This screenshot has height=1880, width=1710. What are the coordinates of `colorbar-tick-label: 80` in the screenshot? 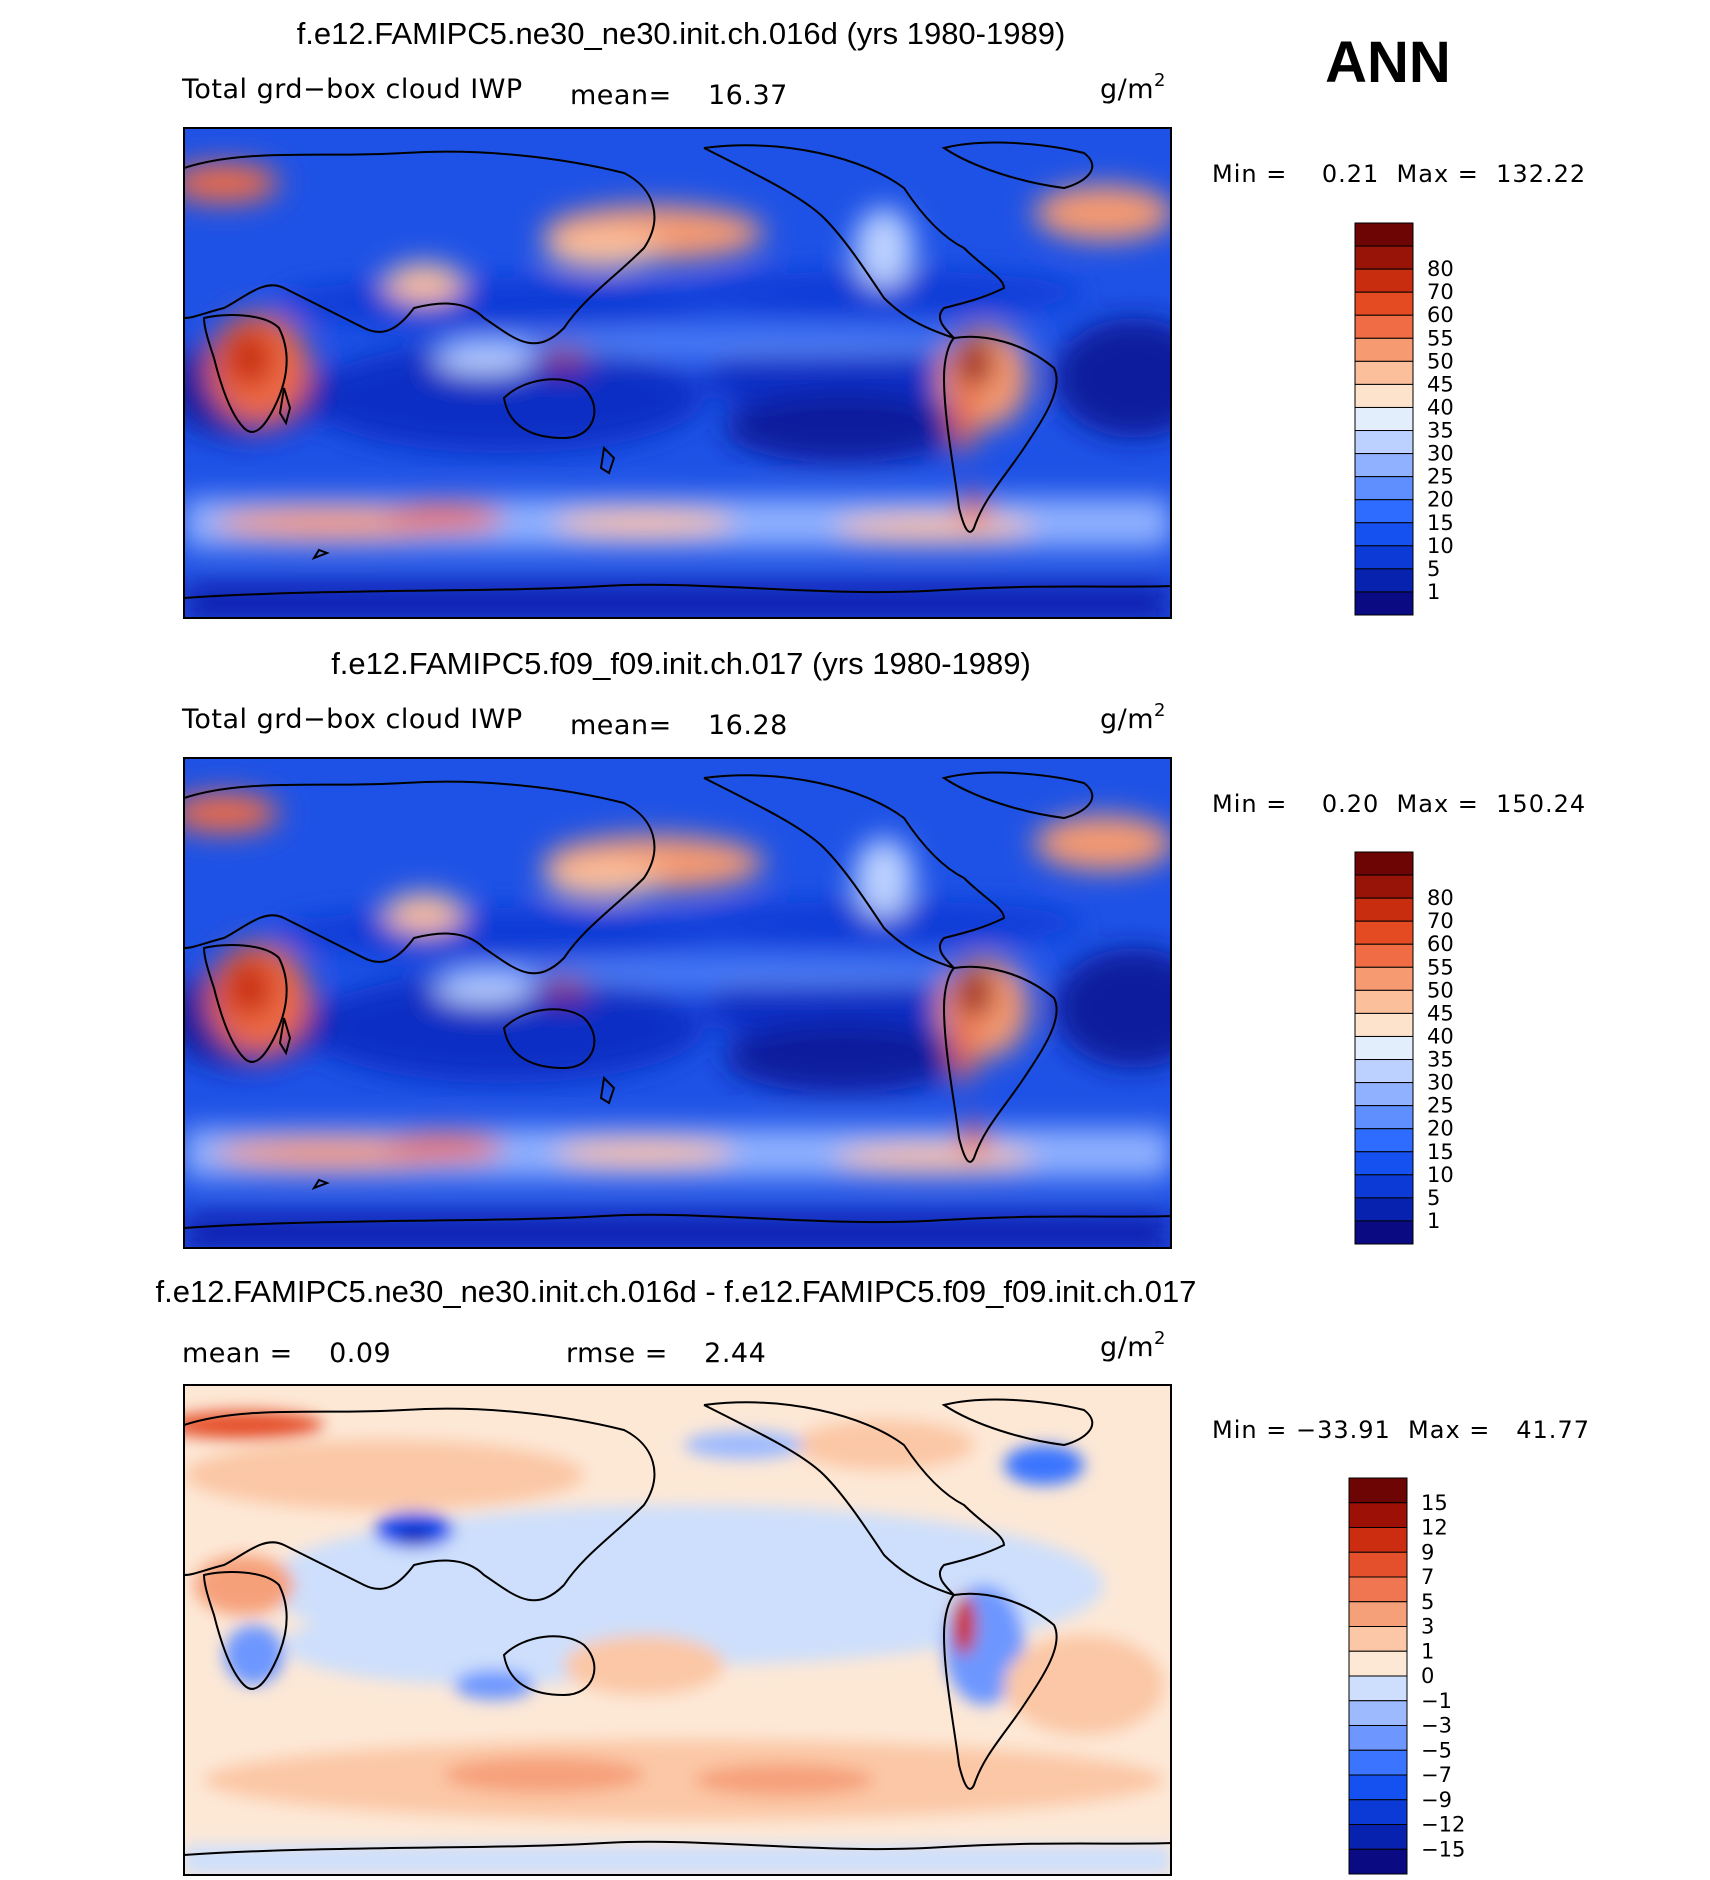 It's located at (1440, 269).